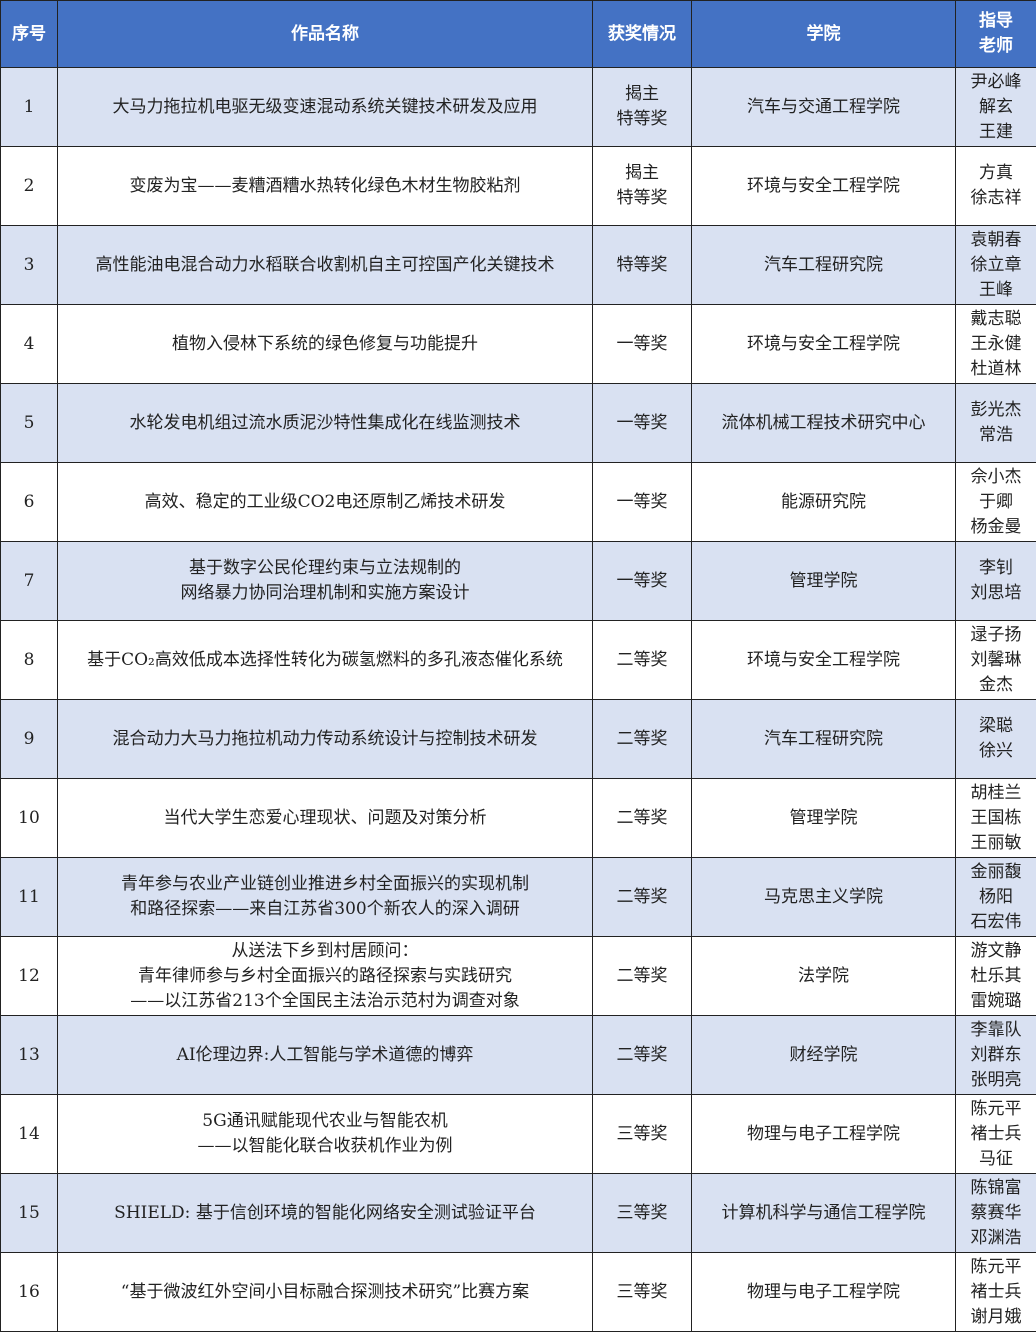 This screenshot has height=1332, width=1036. I want to click on cell-number: 6, so click(29, 502).